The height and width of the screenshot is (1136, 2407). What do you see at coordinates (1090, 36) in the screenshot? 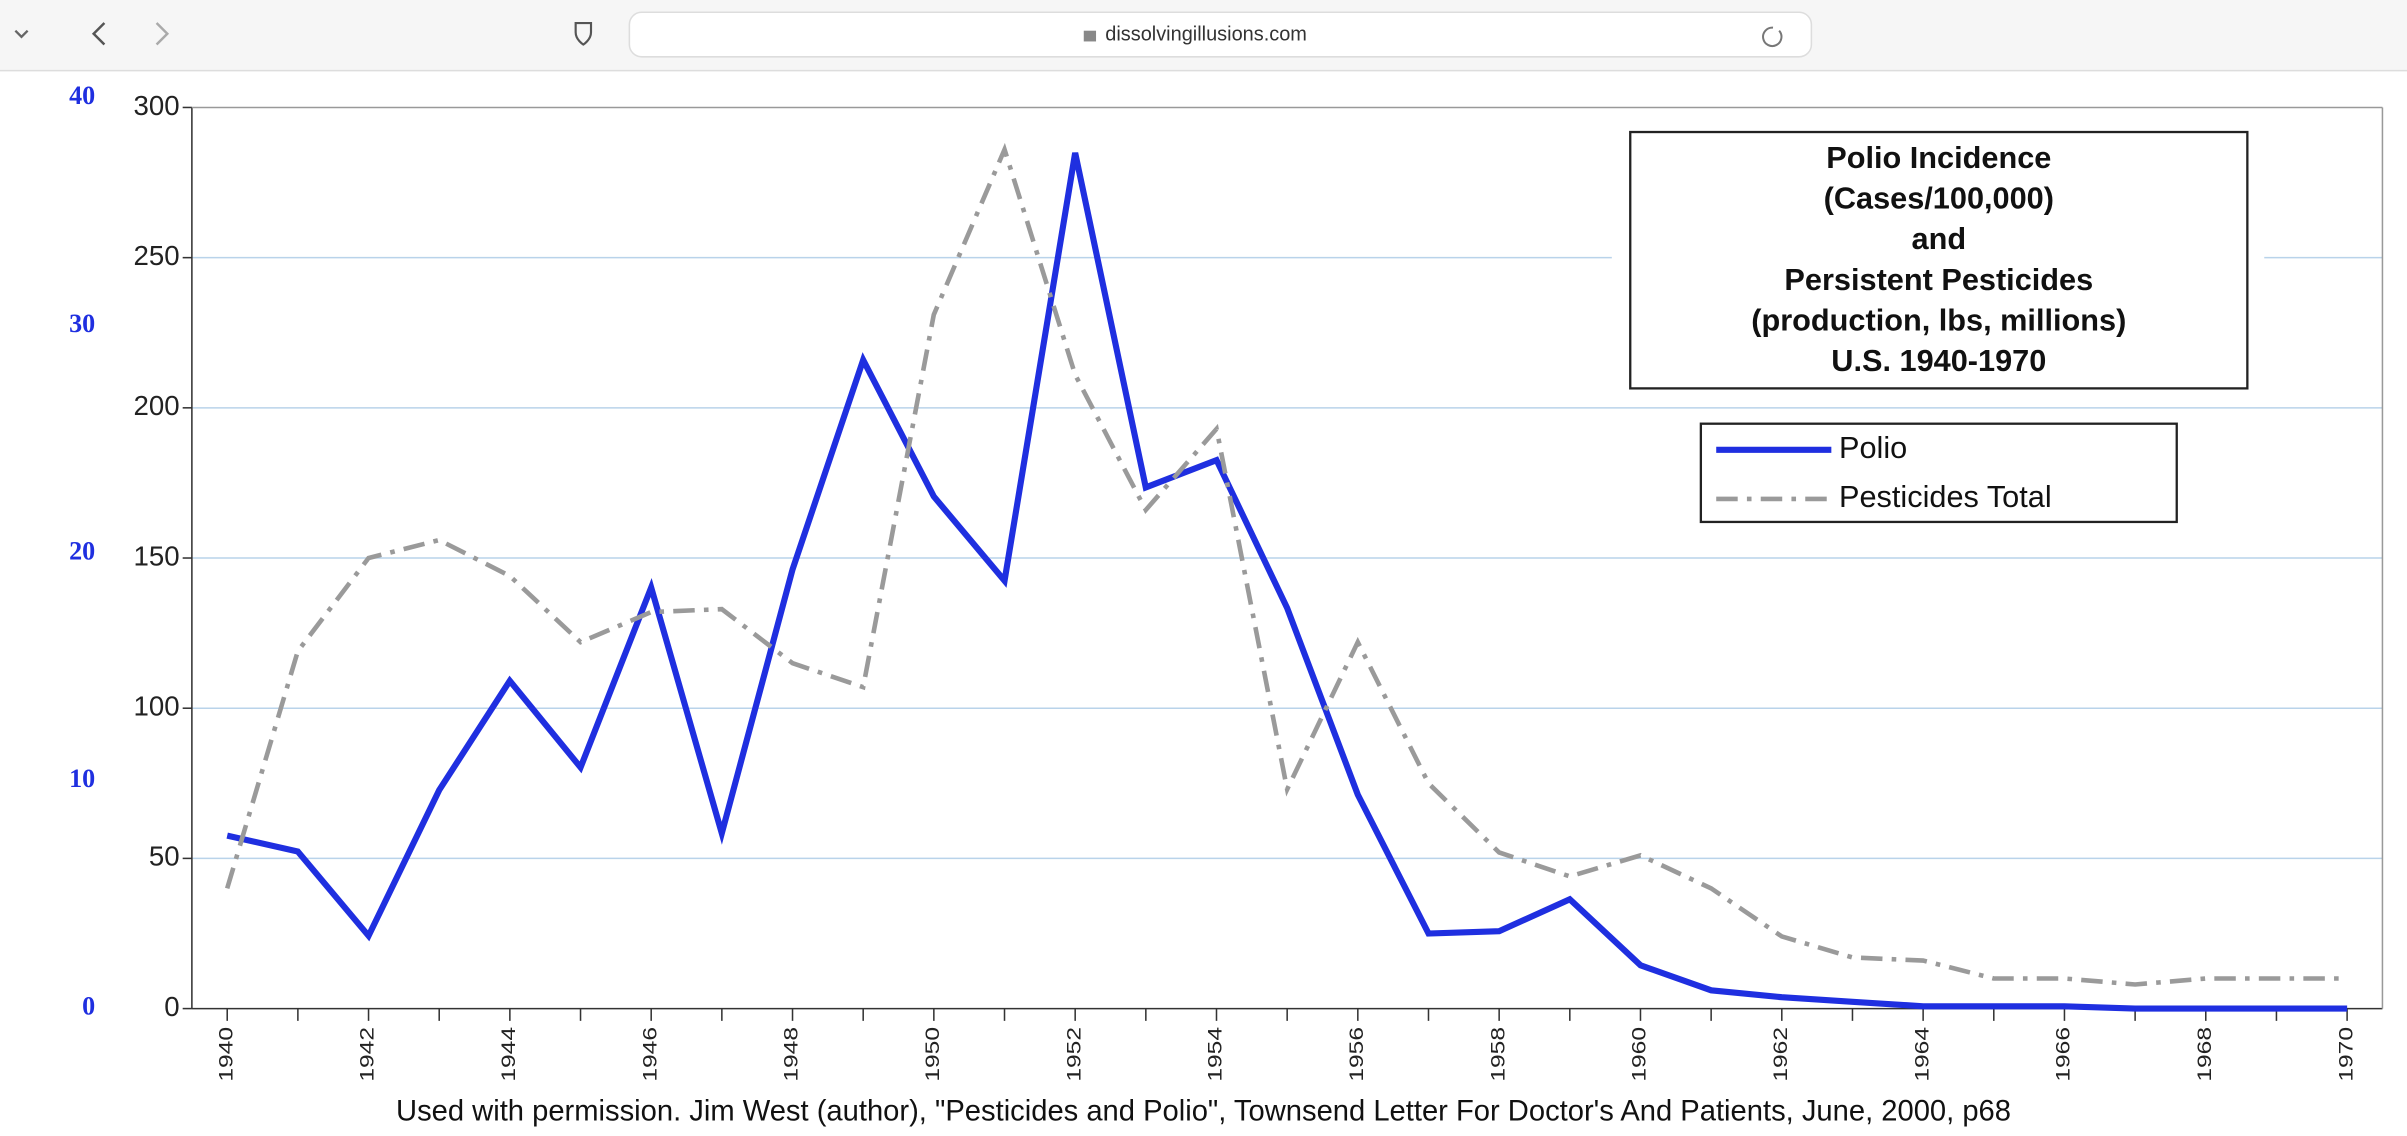
I see `lock-icon` at bounding box center [1090, 36].